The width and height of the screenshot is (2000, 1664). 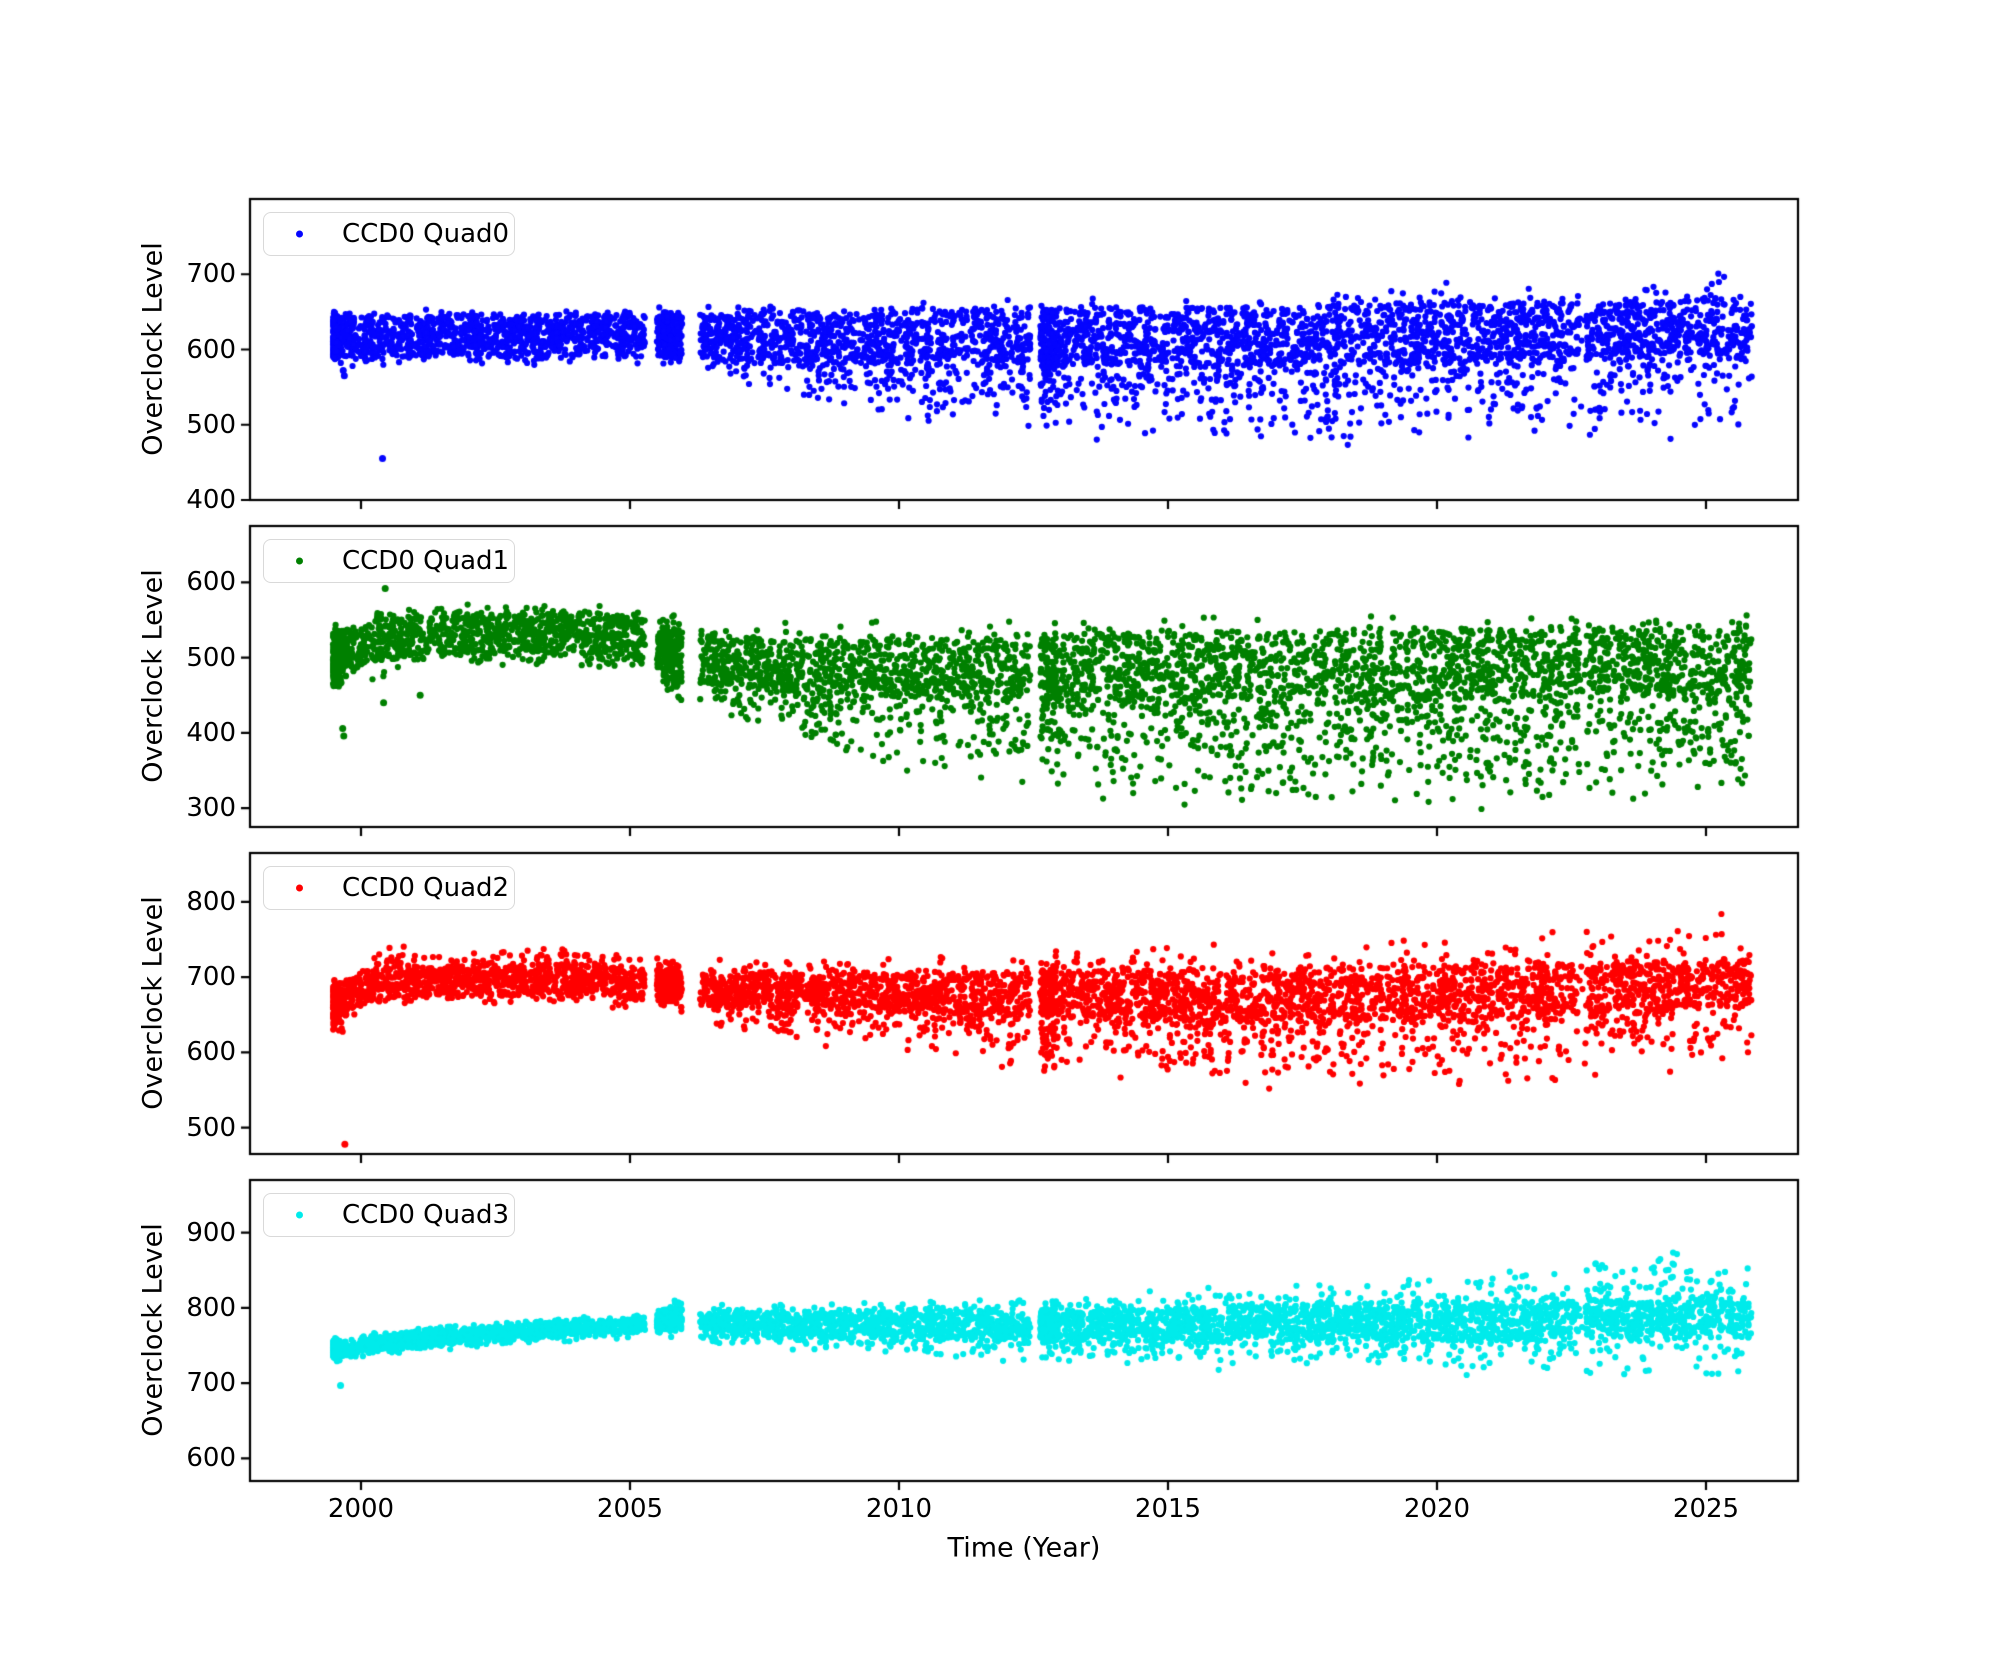 I want to click on x-tick-label: 2005, so click(x=630, y=1509).